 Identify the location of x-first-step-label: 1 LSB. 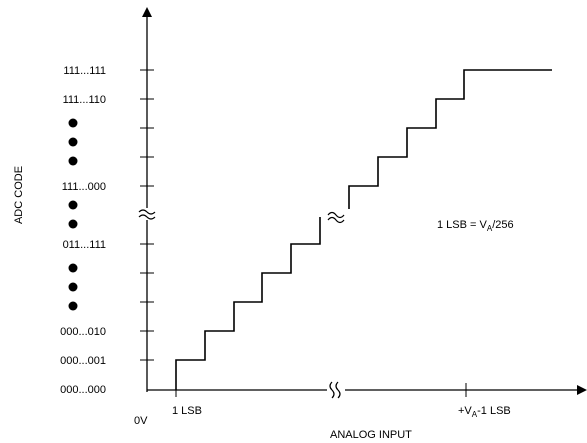
(187, 411).